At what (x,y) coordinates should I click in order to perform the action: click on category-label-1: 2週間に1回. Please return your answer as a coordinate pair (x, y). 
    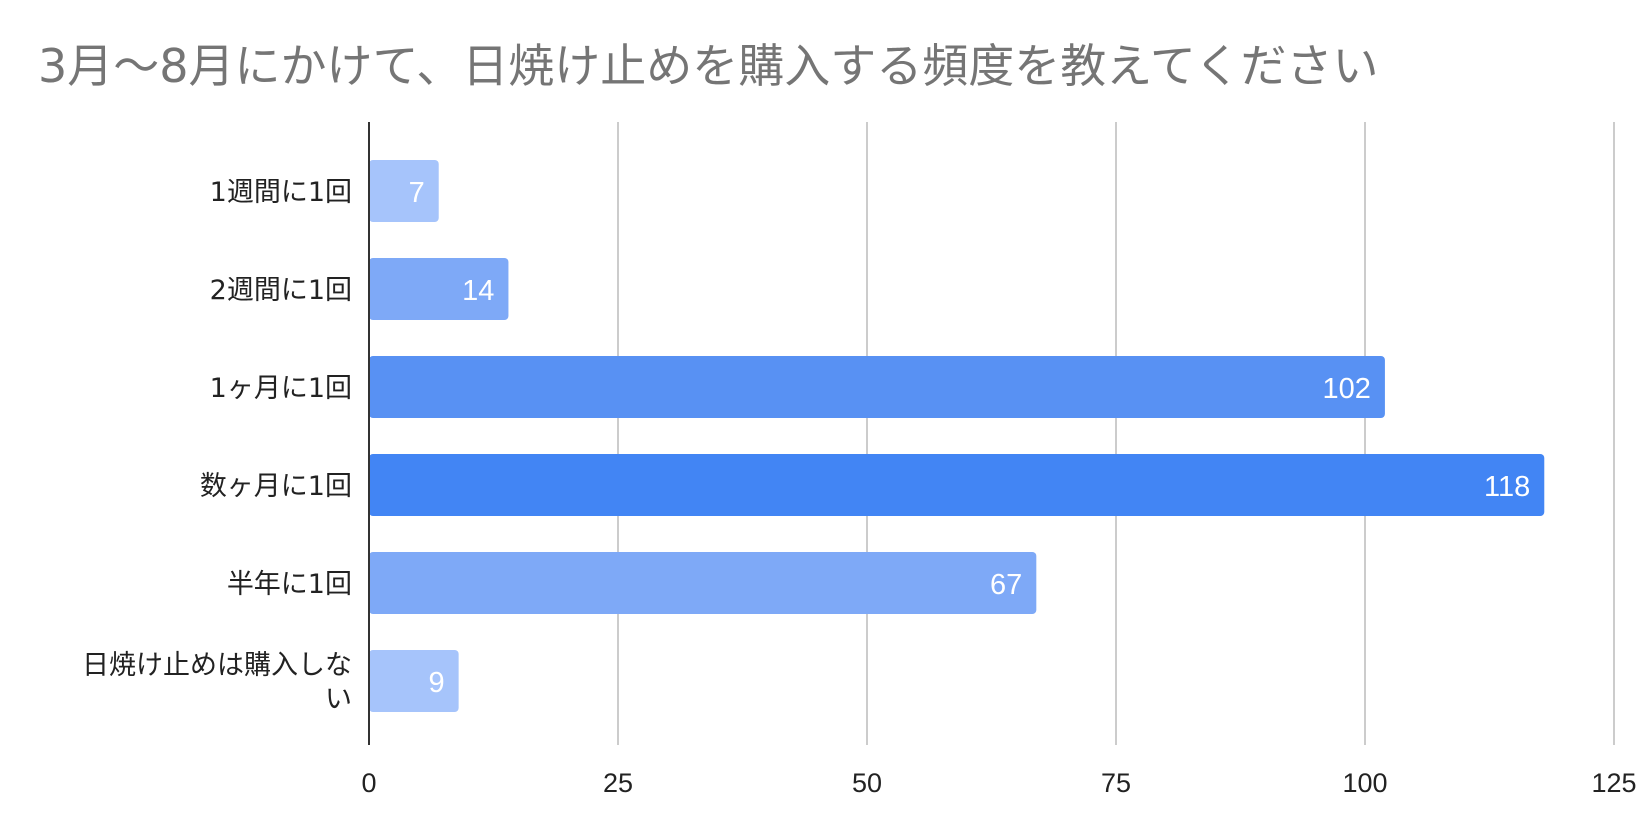
    Looking at the image, I should click on (281, 290).